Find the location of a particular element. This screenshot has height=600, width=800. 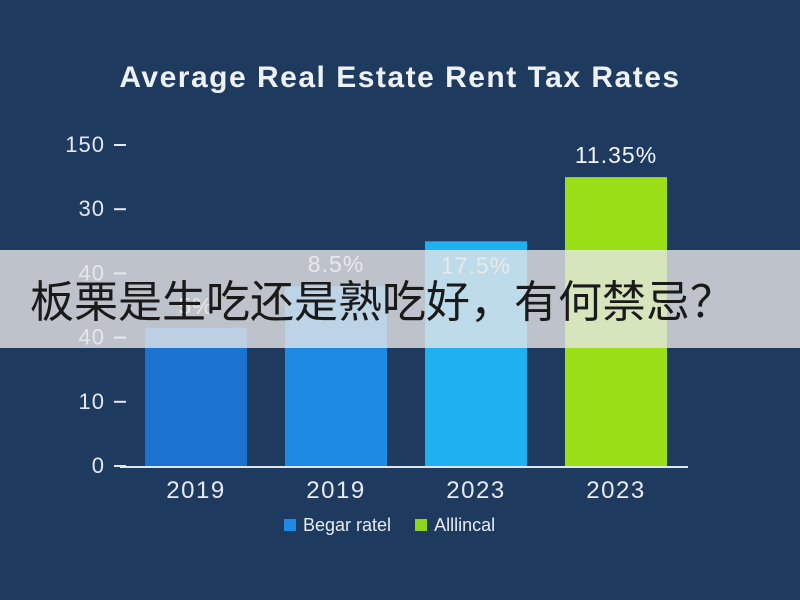

y-tick-label: 30 is located at coordinates (92, 208).